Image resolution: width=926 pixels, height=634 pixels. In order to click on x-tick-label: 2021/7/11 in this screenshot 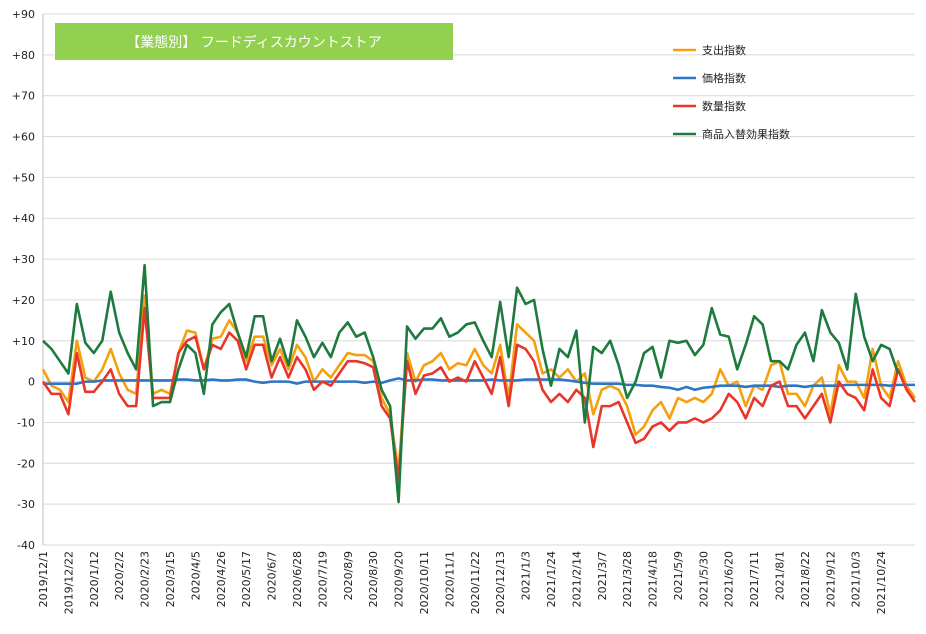, I will do `click(754, 579)`.